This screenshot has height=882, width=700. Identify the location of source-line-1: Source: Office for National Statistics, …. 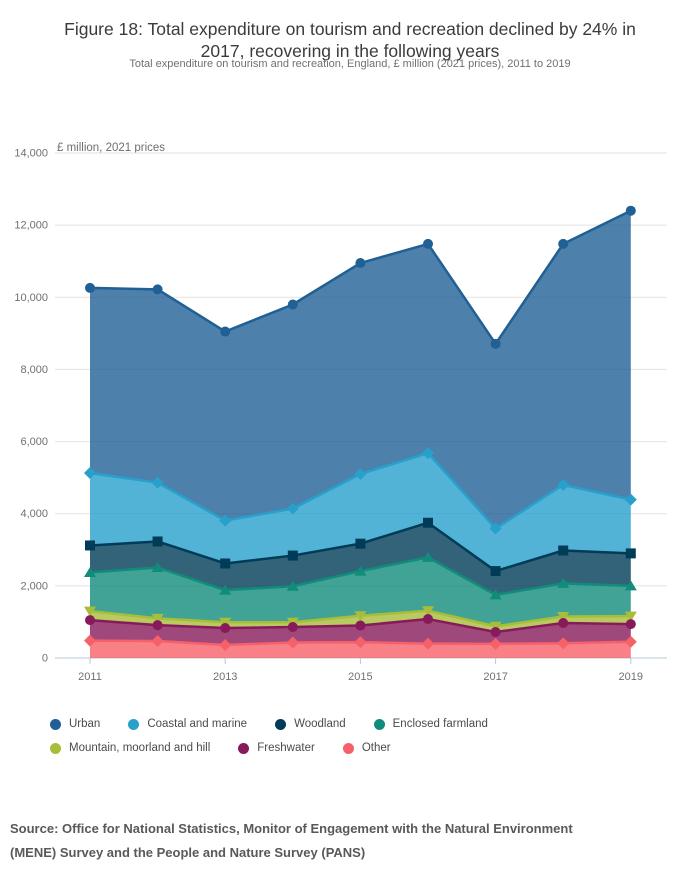
(291, 828).